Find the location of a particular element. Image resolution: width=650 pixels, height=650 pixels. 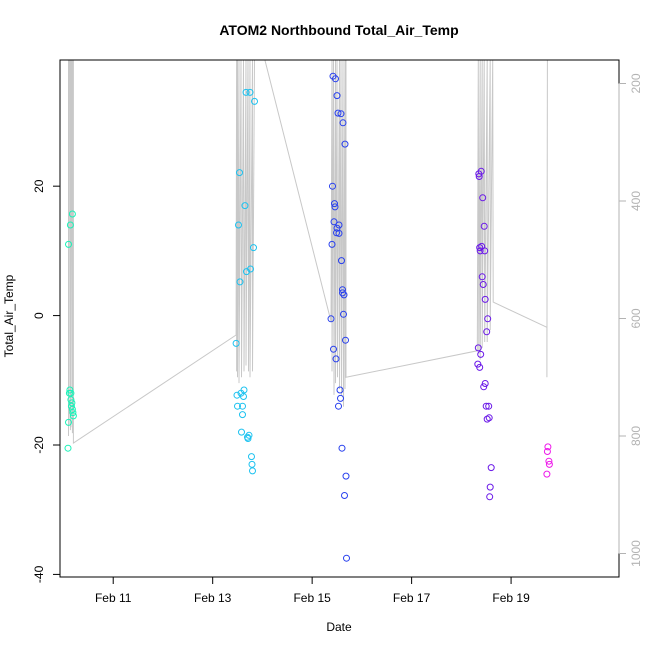

y-tick-label: -20 is located at coordinates (39, 445).